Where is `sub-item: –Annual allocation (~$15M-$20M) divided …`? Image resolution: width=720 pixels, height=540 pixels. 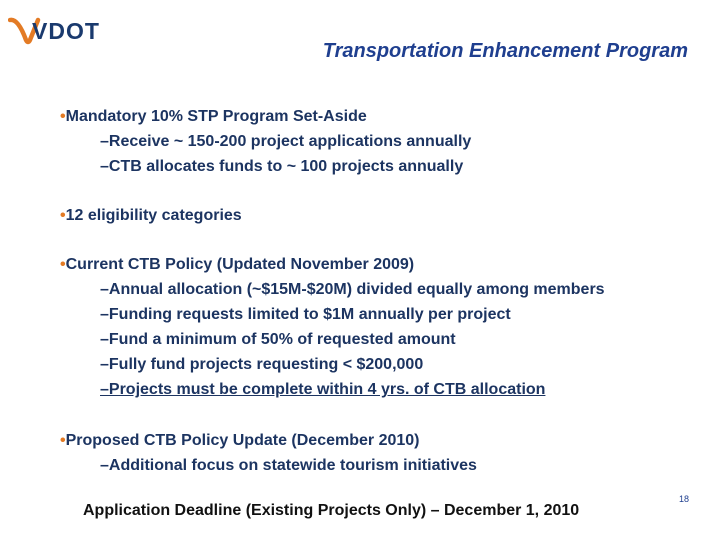
sub-item: –Annual allocation (~$15M-$20M) divided … is located at coordinates (352, 289).